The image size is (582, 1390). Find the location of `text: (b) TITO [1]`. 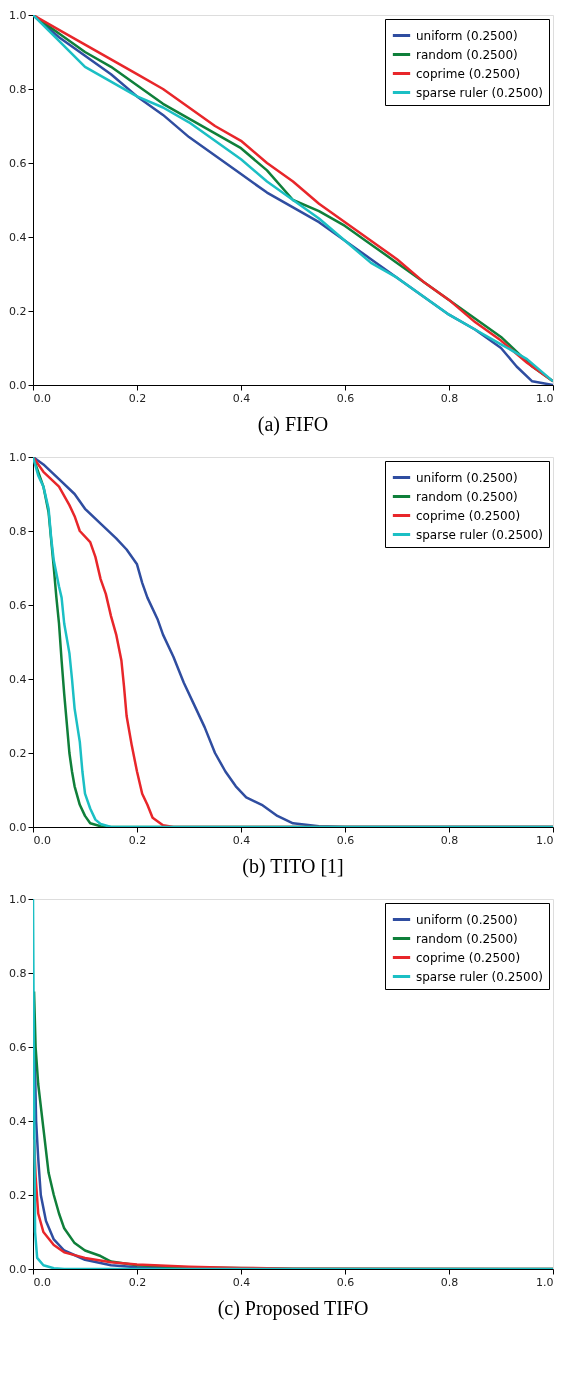

text: (b) TITO [1] is located at coordinates (293, 866).